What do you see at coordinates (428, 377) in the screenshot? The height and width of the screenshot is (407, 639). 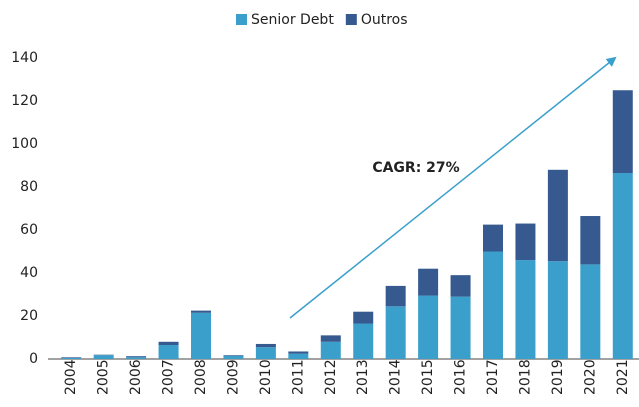 I see `x-tick-label: 2015` at bounding box center [428, 377].